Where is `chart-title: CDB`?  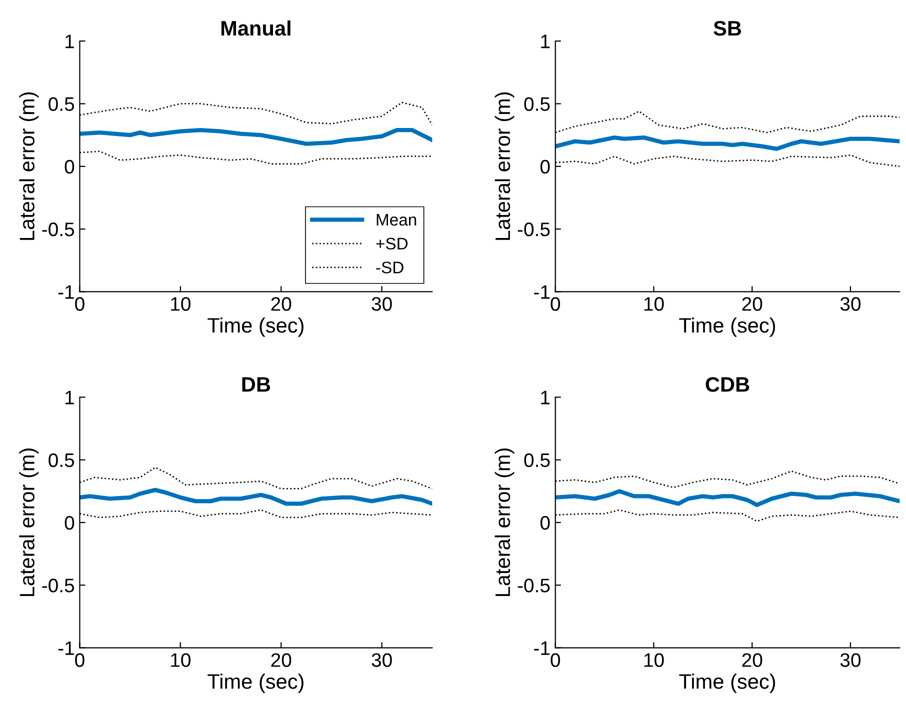 chart-title: CDB is located at coordinates (728, 384).